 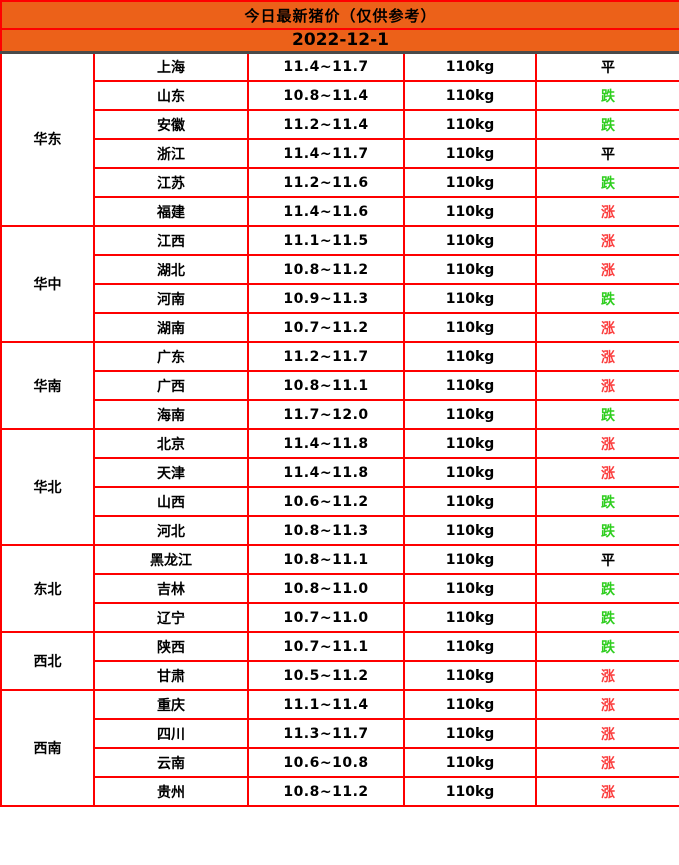 I want to click on price-cell: 10.8~11.0, so click(x=326, y=588).